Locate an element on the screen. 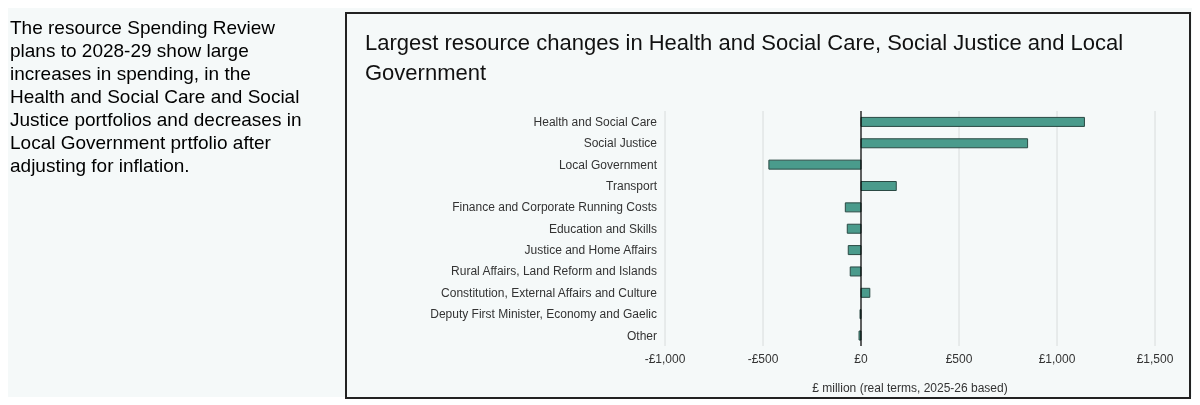 This screenshot has height=405, width=1200. x-tick-label: £1,000 is located at coordinates (1057, 358).